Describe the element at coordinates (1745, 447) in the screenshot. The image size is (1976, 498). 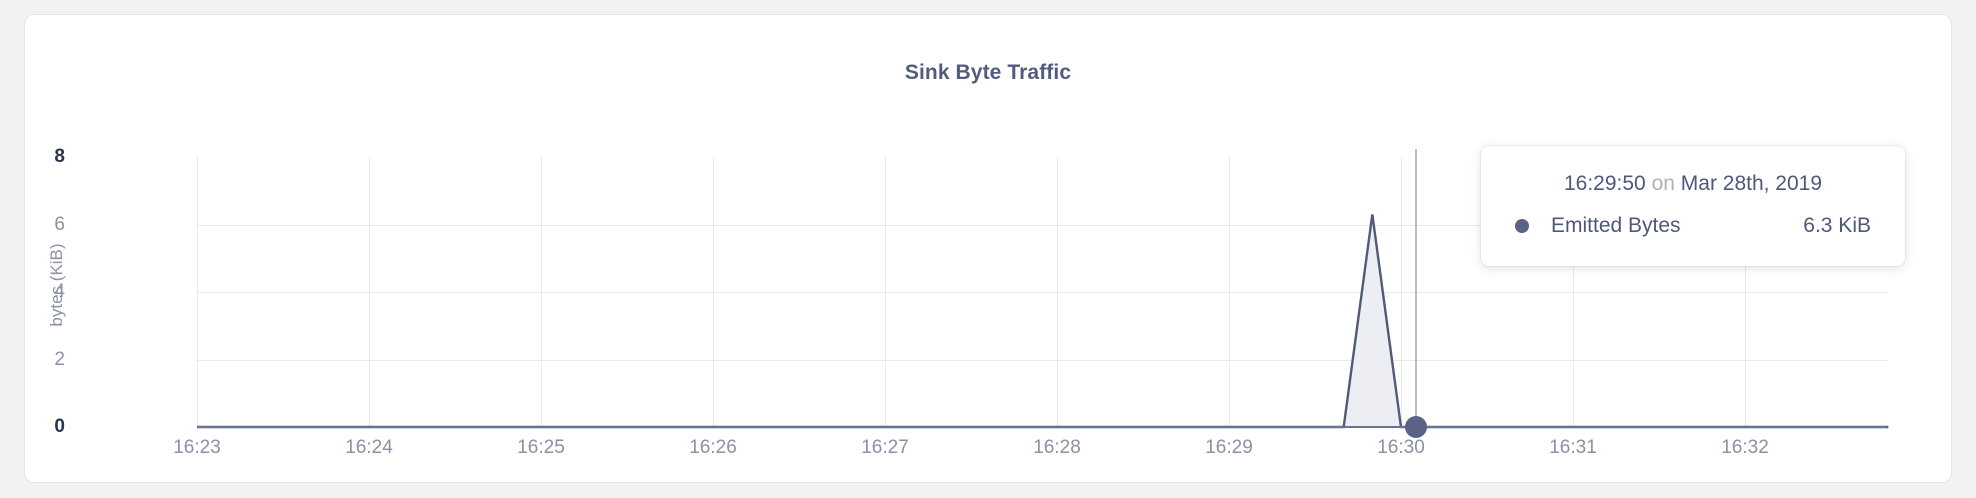
I see `x-tick-1632: 16:32` at that location.